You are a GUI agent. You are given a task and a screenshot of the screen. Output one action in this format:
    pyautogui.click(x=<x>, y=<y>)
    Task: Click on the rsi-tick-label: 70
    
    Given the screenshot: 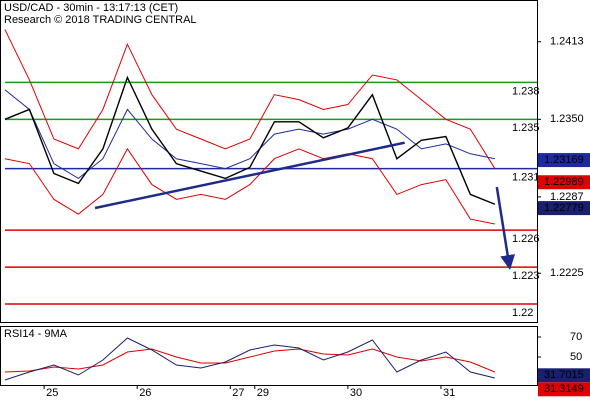 What is the action you would take?
    pyautogui.click(x=576, y=337)
    